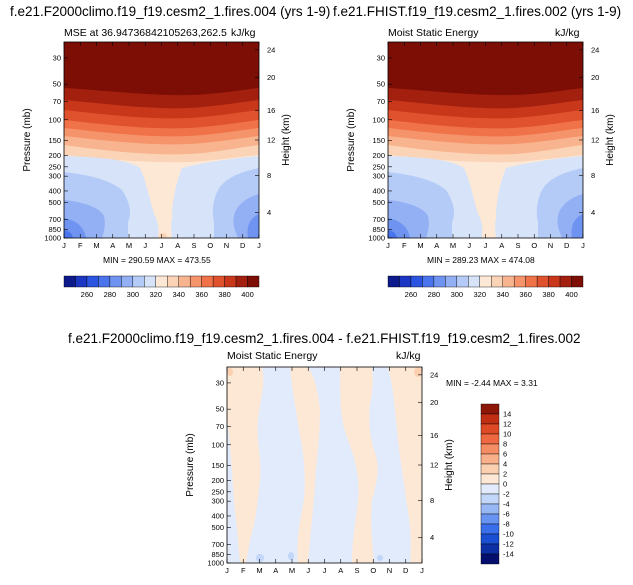 The image size is (633, 585). Describe the element at coordinates (178, 294) in the screenshot. I see `left-colorbar-label: 340` at that location.